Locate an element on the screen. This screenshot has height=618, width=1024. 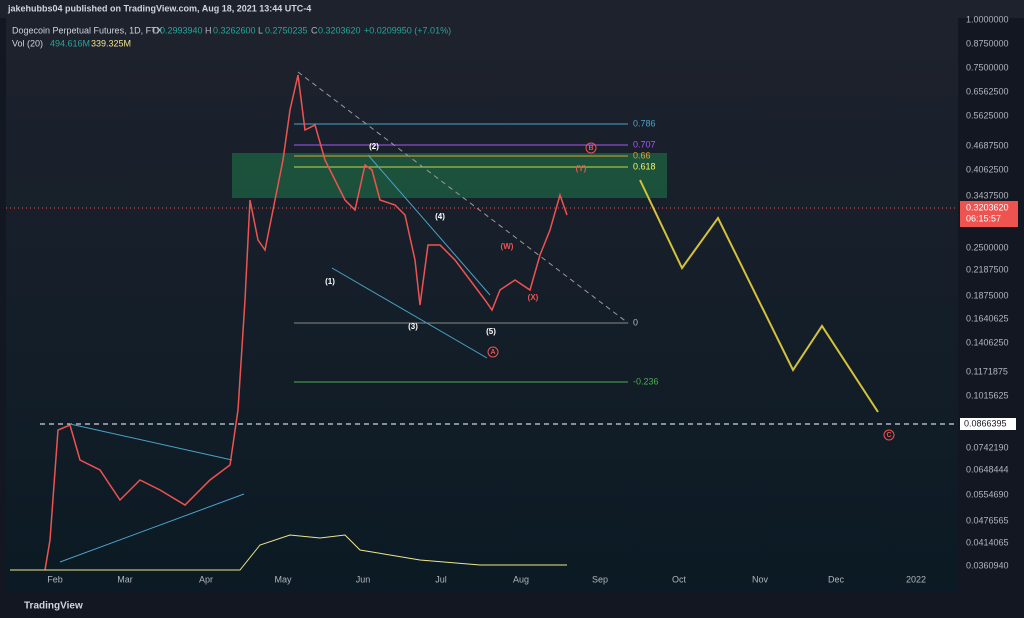
change: +0.0209950 (+7.01%) is located at coordinates (407, 30).